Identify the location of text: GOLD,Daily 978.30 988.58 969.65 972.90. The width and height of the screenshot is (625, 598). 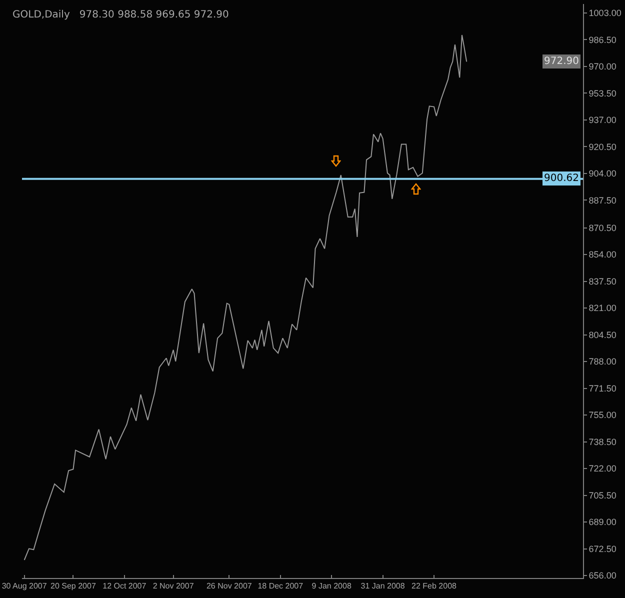
(120, 15).